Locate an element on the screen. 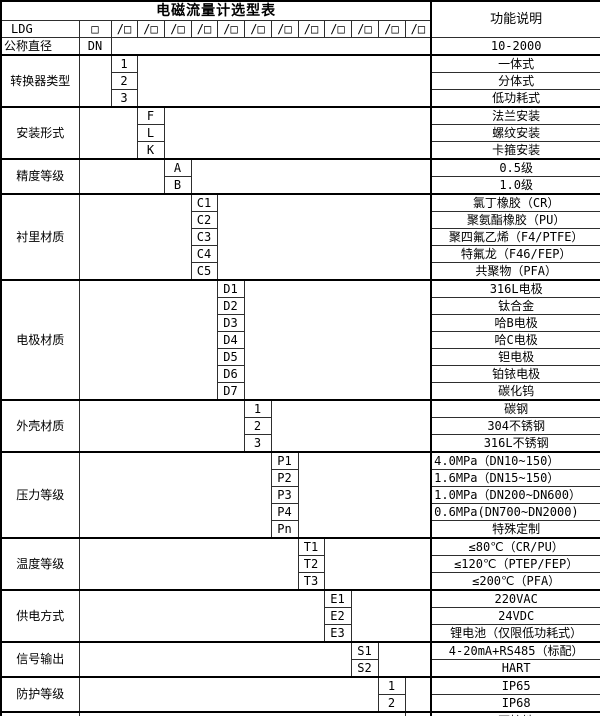 Image resolution: width=600 pixels, height=716 pixels. code-liner-material-C4: C4 is located at coordinates (204, 254).